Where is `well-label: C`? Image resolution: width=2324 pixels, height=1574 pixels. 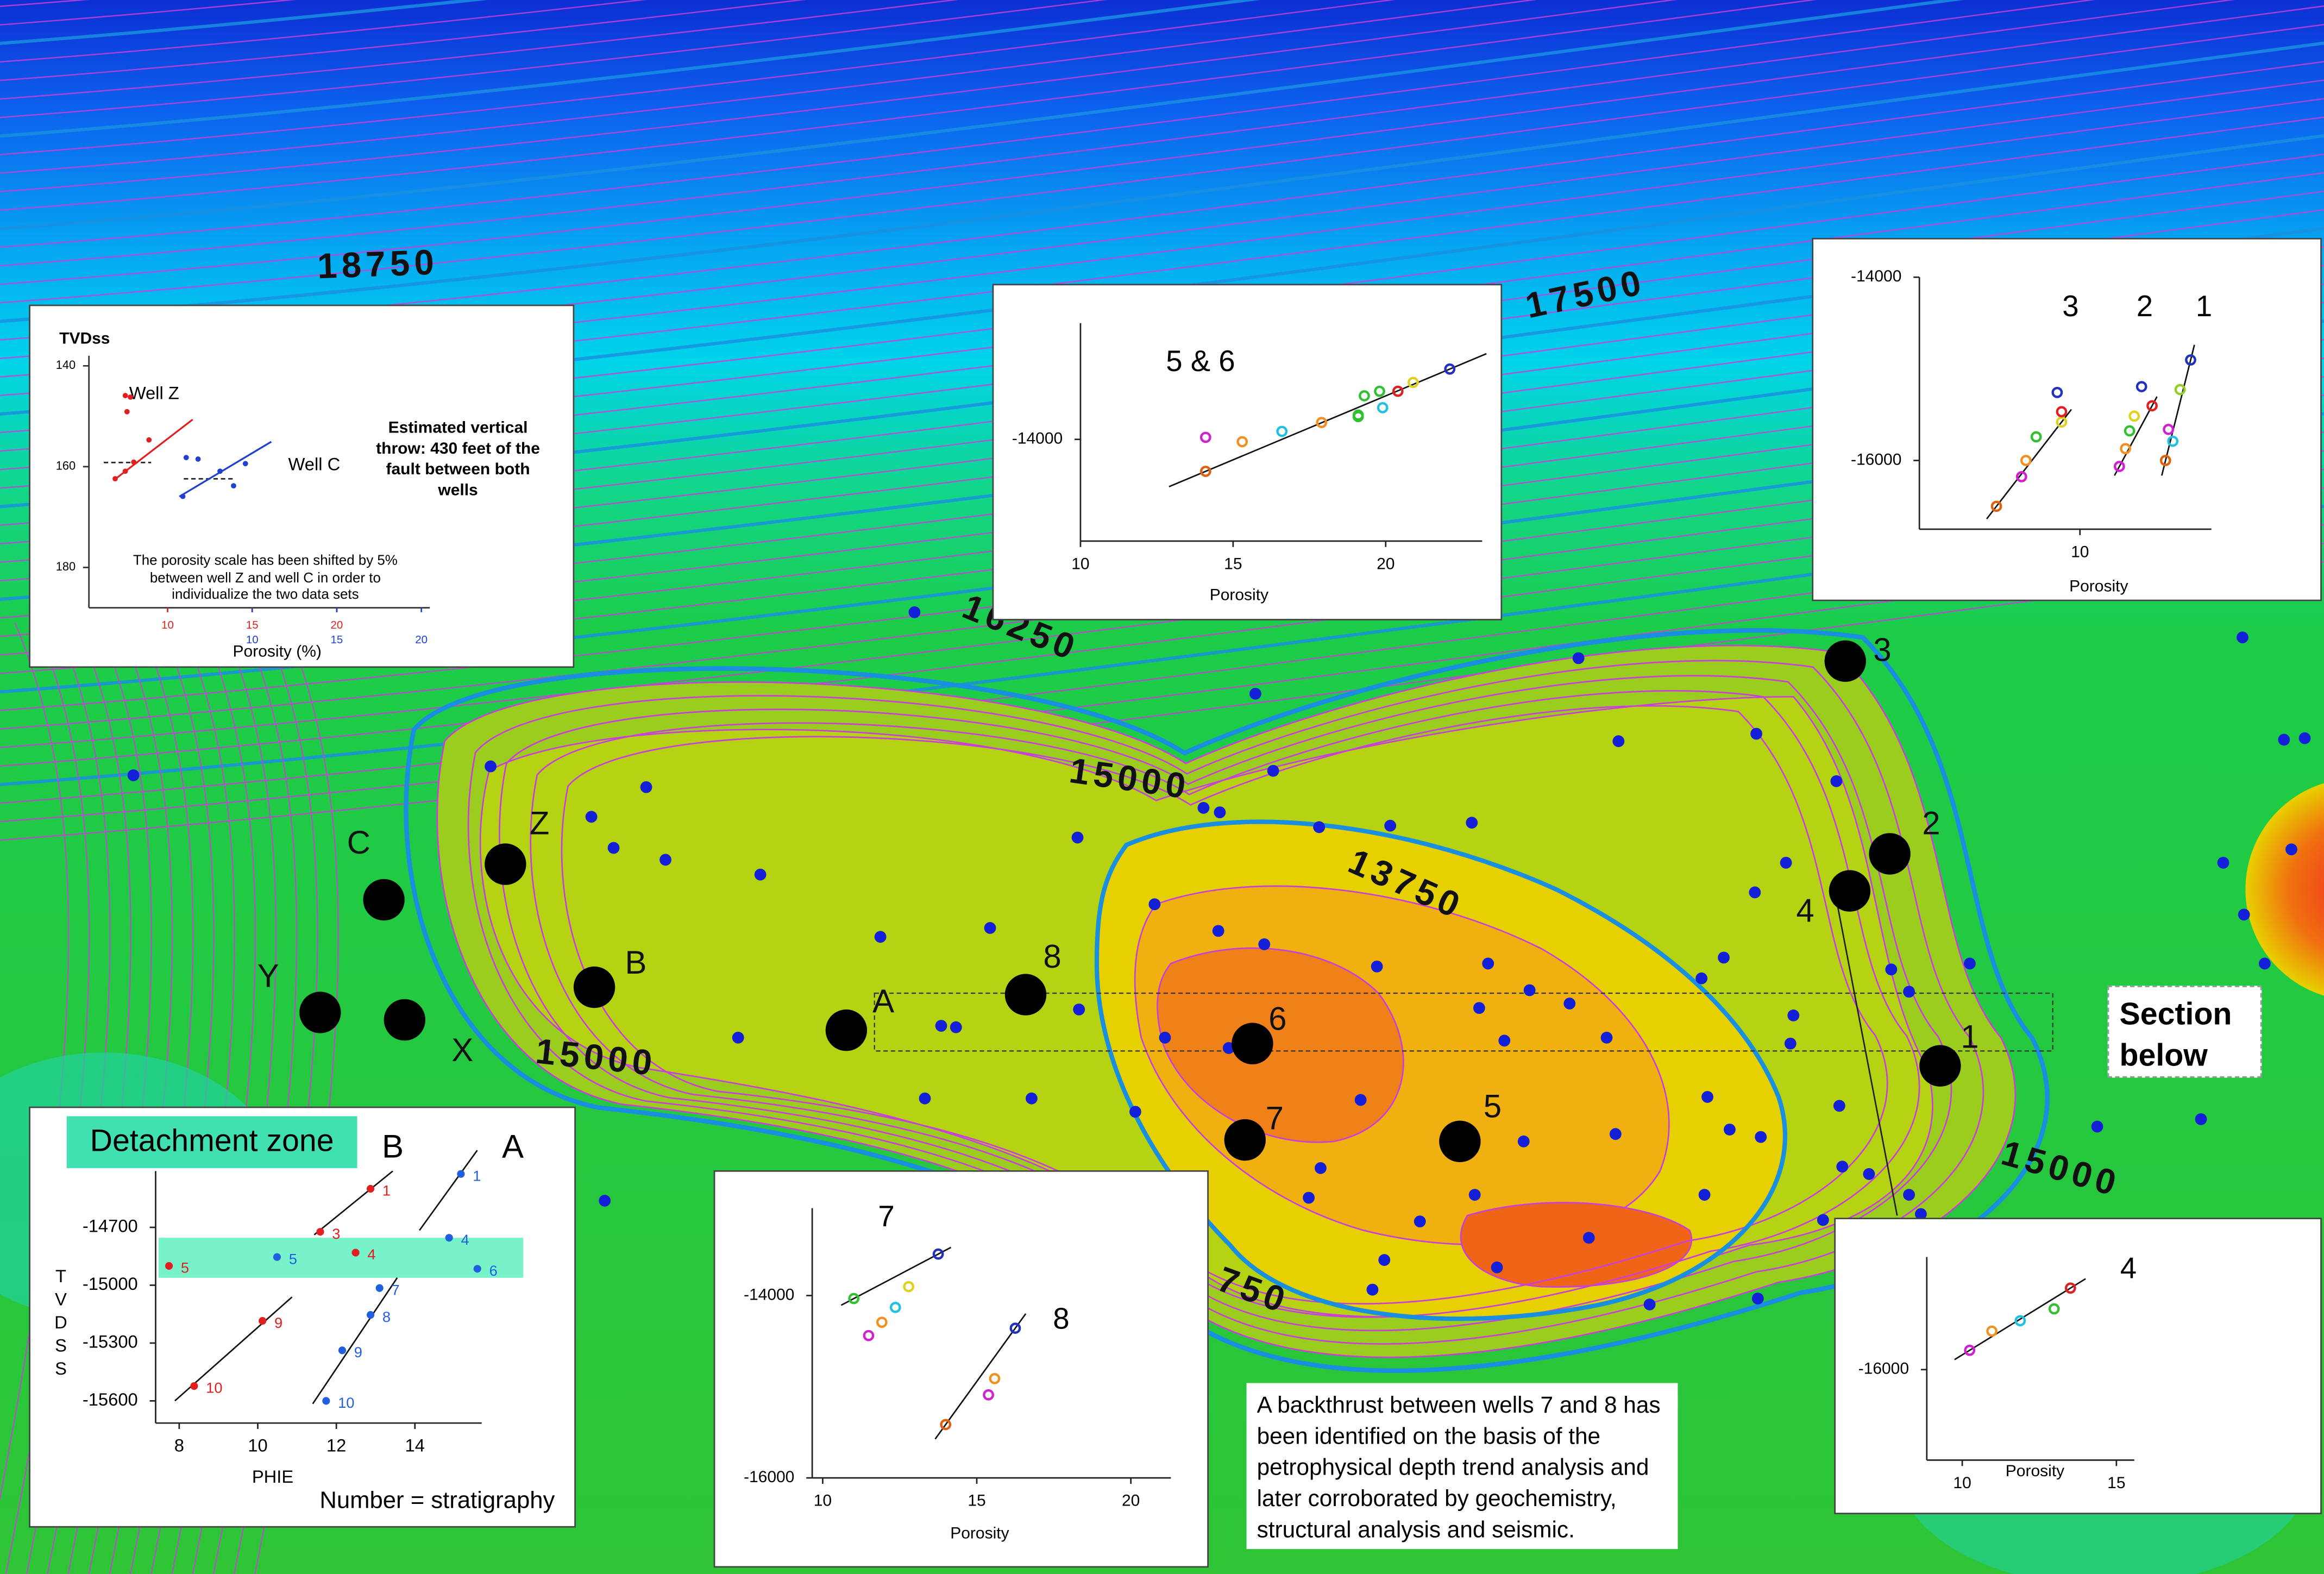 well-label: C is located at coordinates (358, 842).